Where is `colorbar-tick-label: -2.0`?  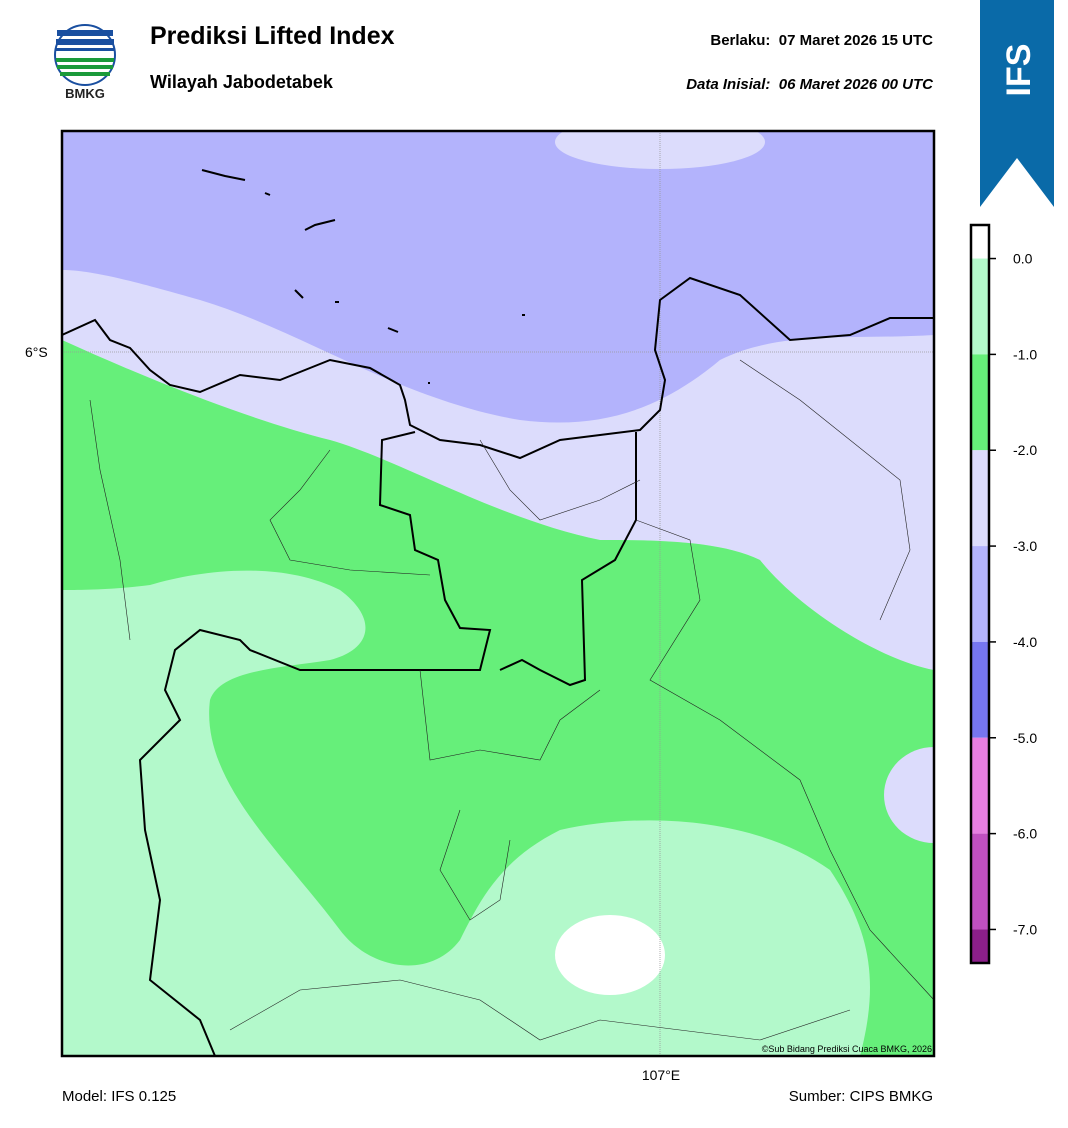 colorbar-tick-label: -2.0 is located at coordinates (1025, 450).